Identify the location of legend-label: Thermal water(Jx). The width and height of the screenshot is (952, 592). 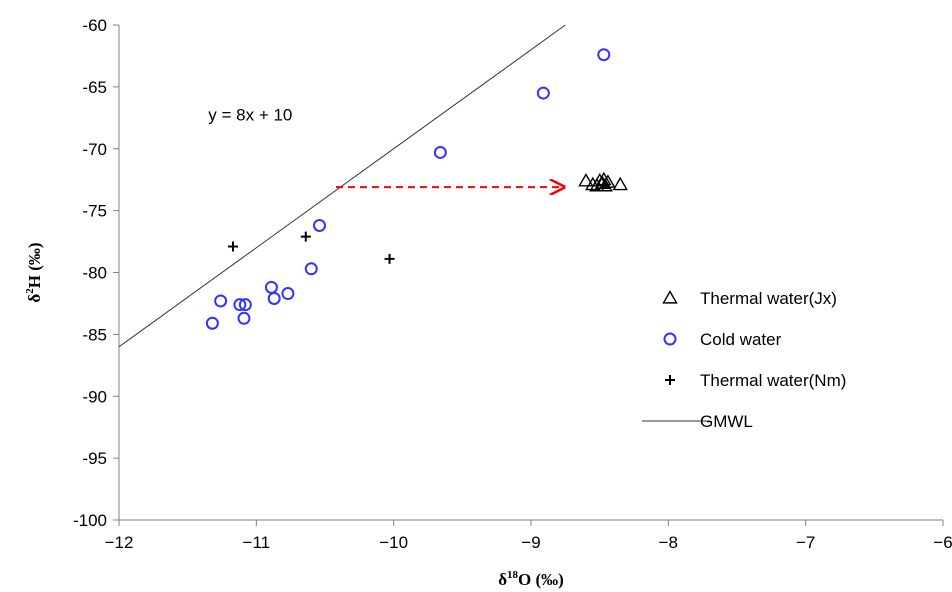
(768, 298).